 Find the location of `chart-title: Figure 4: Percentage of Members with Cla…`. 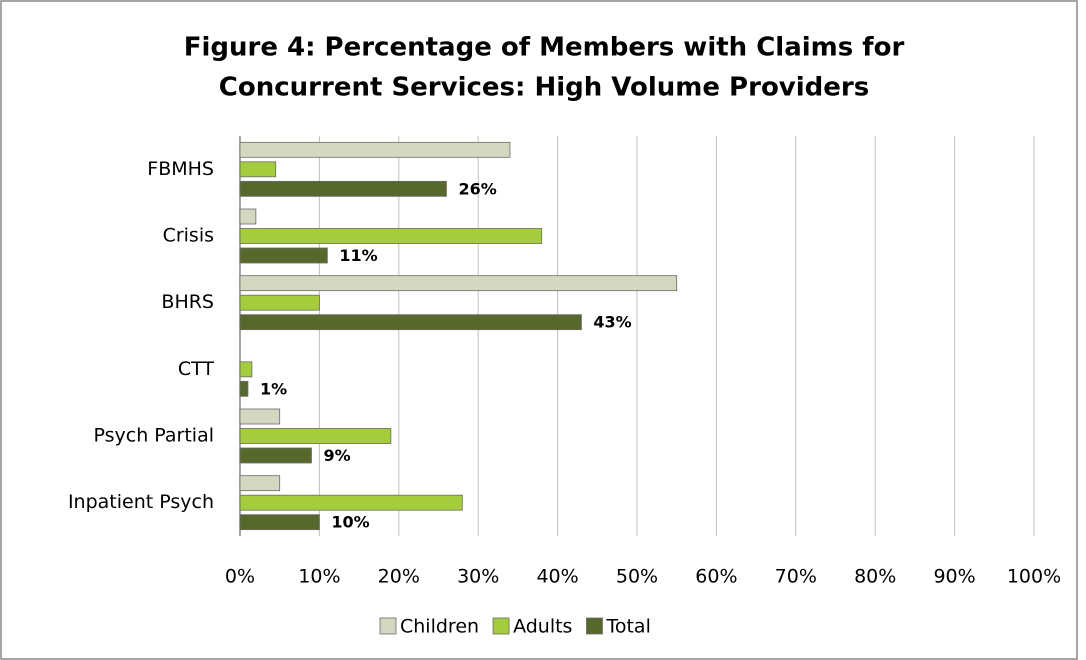

chart-title: Figure 4: Percentage of Members with Cla… is located at coordinates (544, 48).